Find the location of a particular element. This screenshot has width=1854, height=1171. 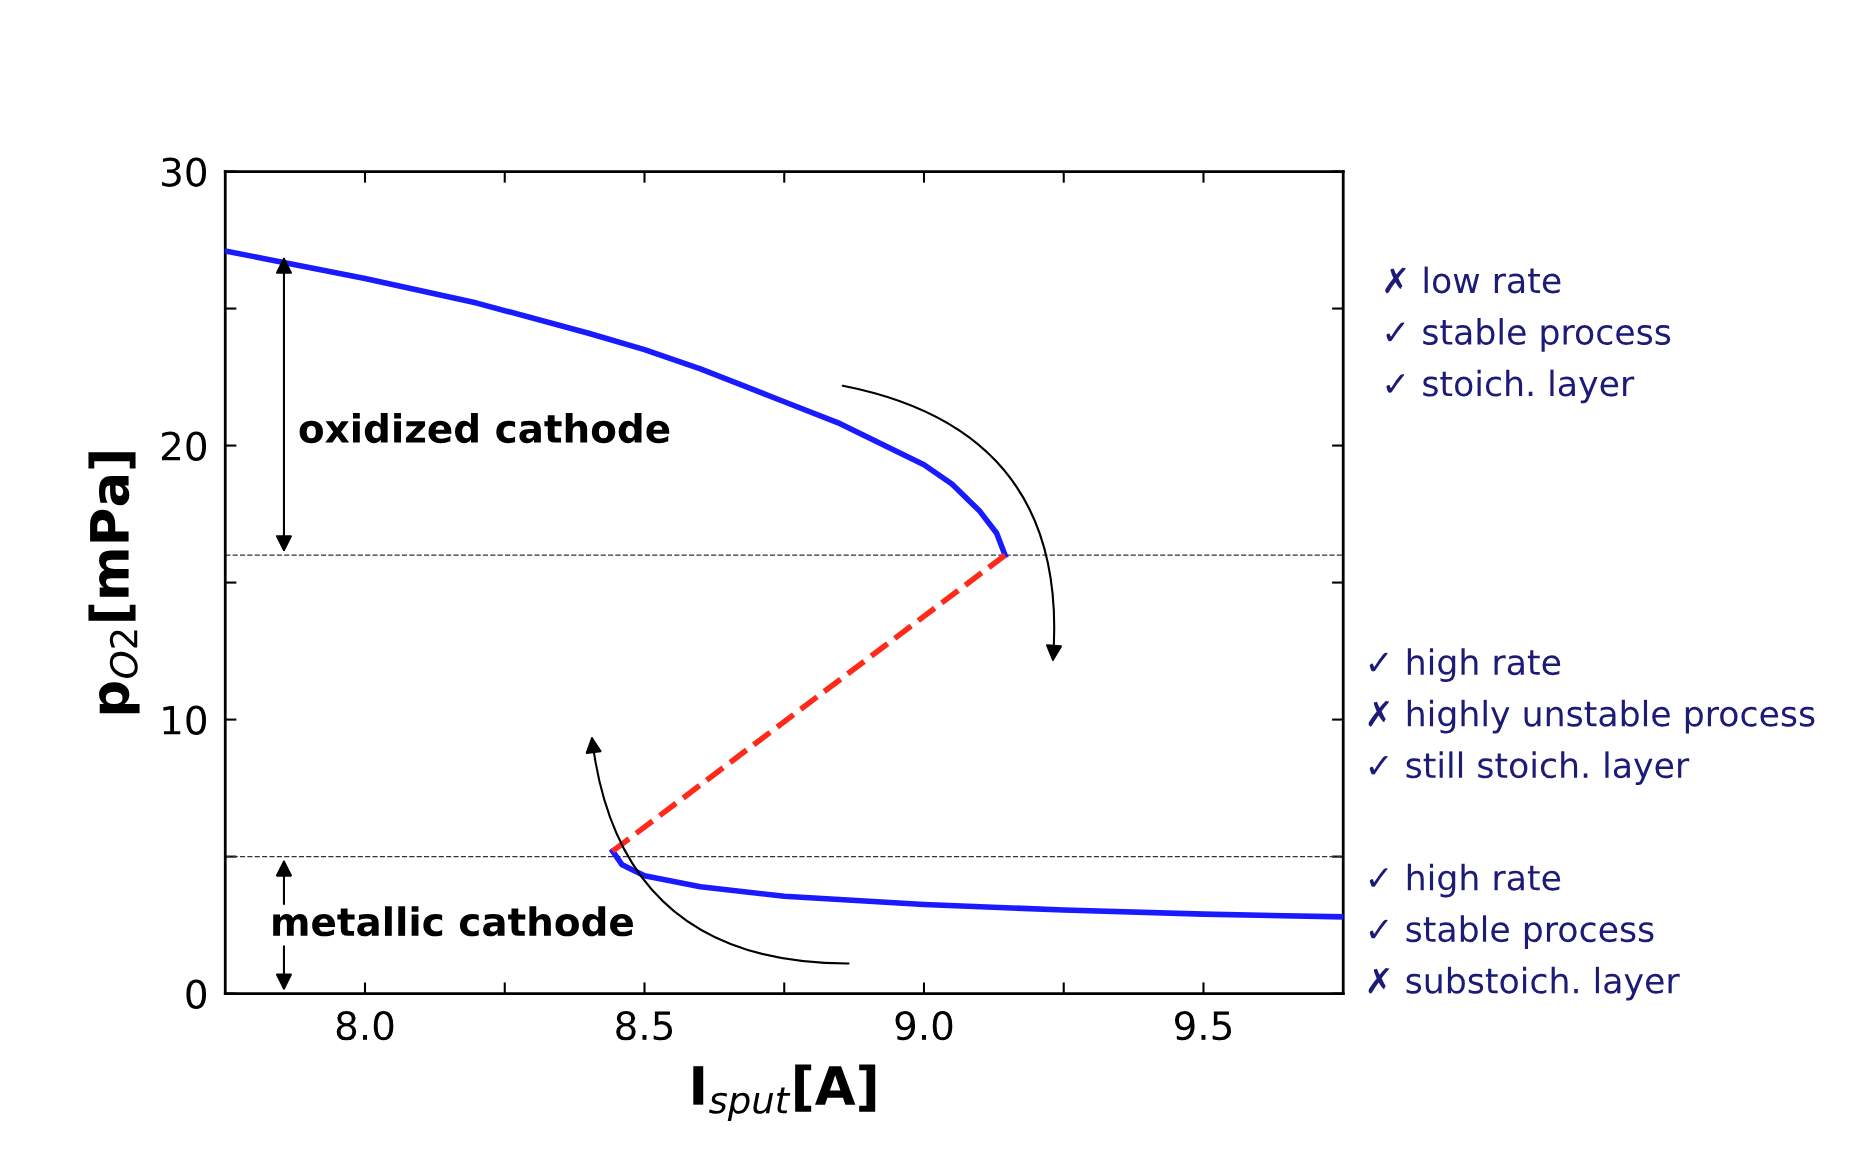

y-tick-label: 20 is located at coordinates (184, 446).